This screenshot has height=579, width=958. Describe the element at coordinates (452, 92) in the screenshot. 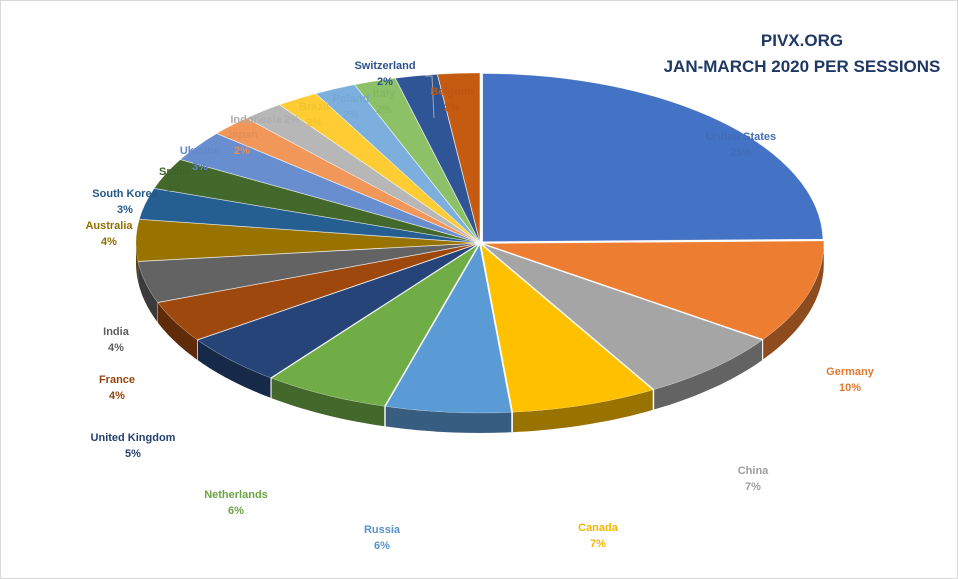

I see `data-label-name: Belgium` at that location.